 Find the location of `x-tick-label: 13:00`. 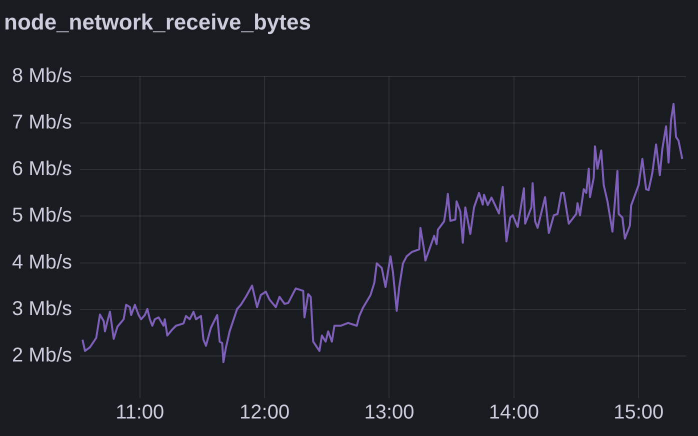

x-tick-label: 13:00 is located at coordinates (389, 413).